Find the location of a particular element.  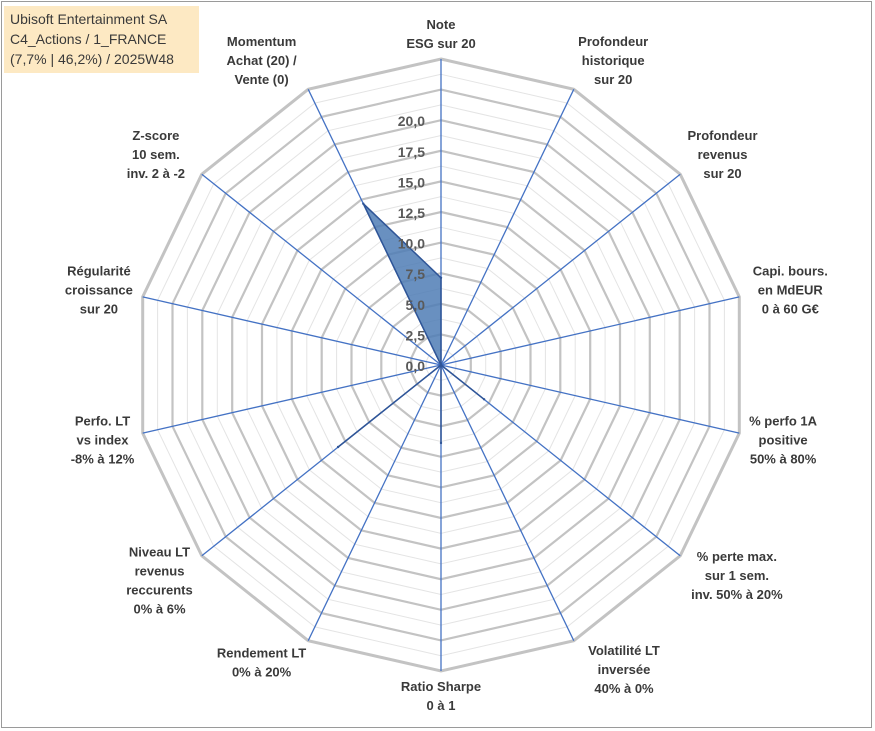

axis-label: Note ESG sur 20 is located at coordinates (440, 34).